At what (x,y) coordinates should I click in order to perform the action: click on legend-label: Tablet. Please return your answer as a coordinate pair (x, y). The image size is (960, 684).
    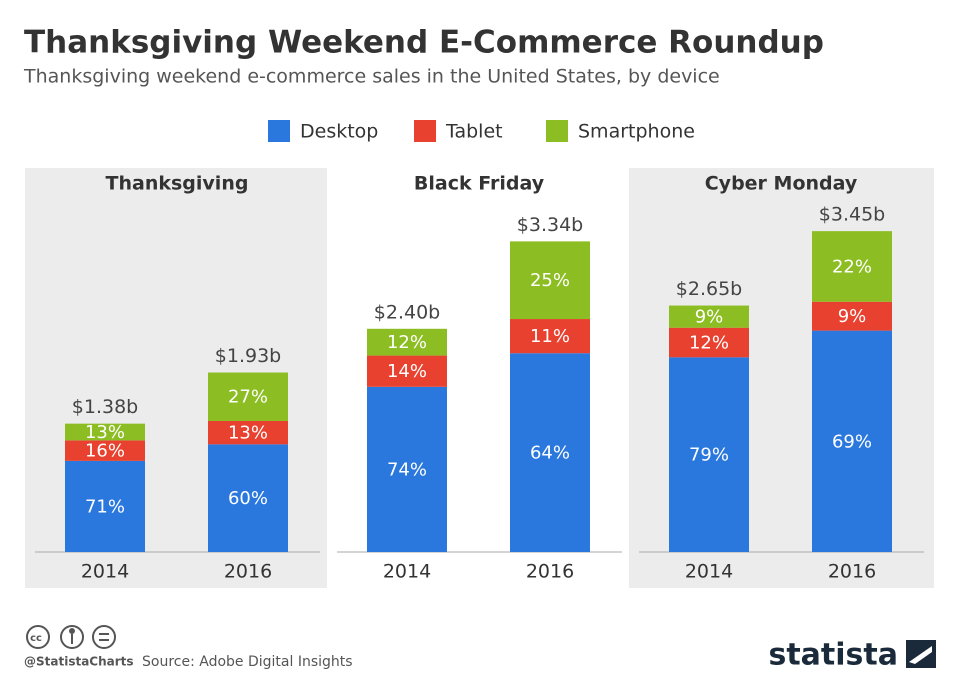
    Looking at the image, I should click on (474, 132).